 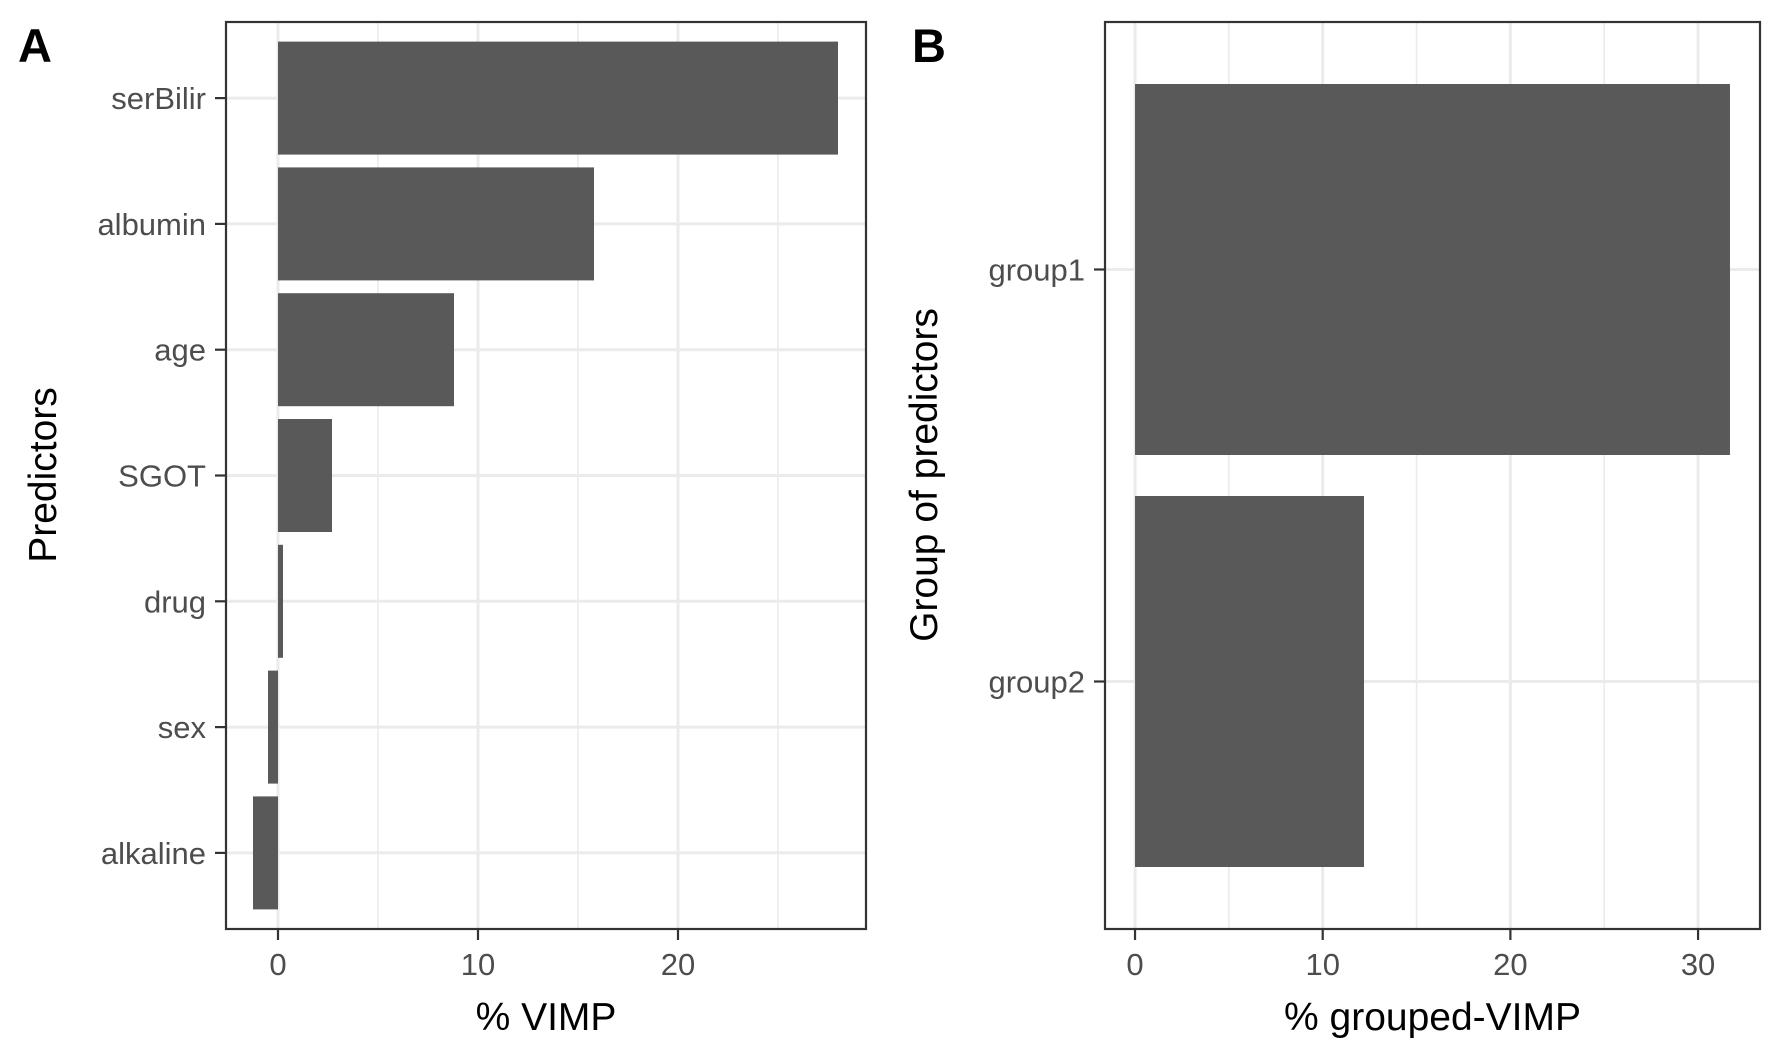 What do you see at coordinates (151, 224) in the screenshot?
I see `y-tick-label: albumin` at bounding box center [151, 224].